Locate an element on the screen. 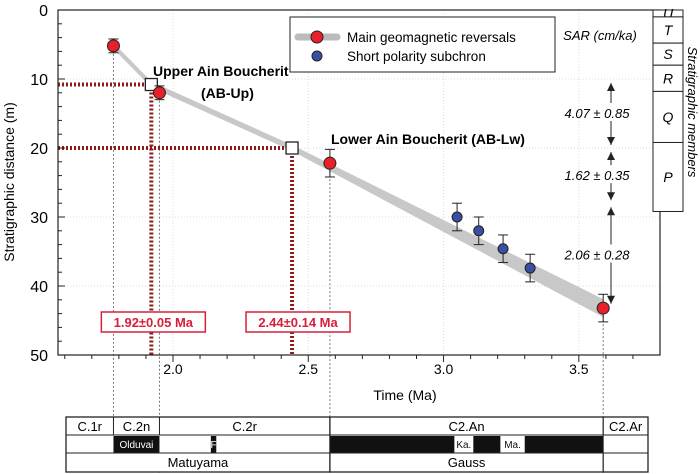 The height and width of the screenshot is (474, 700). sar-value: 1.62 ± 0.35 is located at coordinates (598, 175).